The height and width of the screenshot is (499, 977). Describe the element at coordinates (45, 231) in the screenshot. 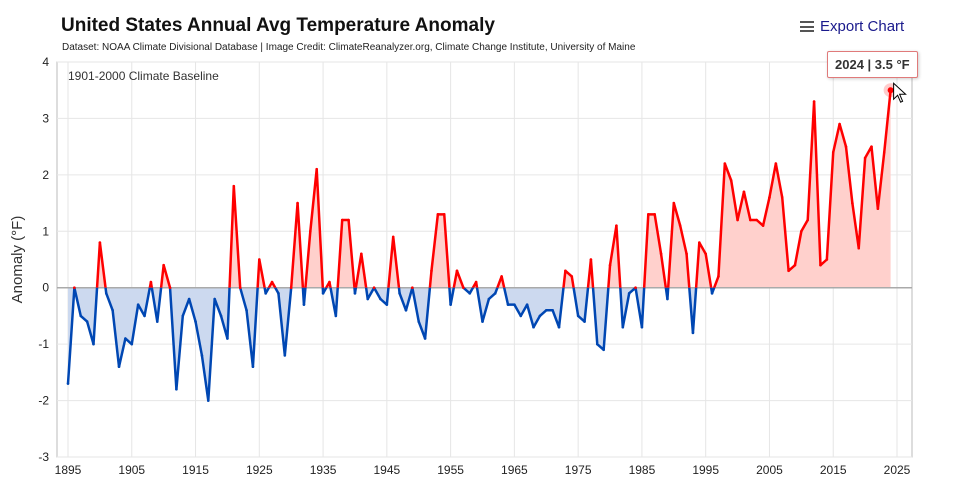

I see `y-tick-label: 1` at that location.